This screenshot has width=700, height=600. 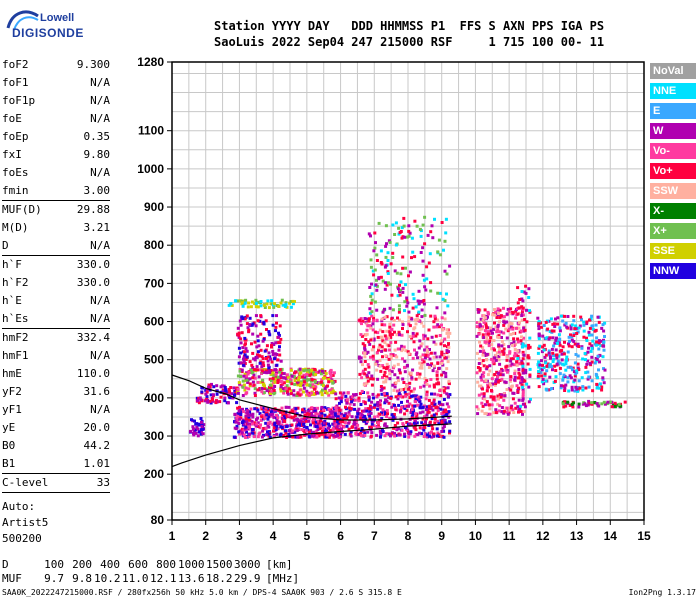 I want to click on param-separator, so click(x=56, y=200).